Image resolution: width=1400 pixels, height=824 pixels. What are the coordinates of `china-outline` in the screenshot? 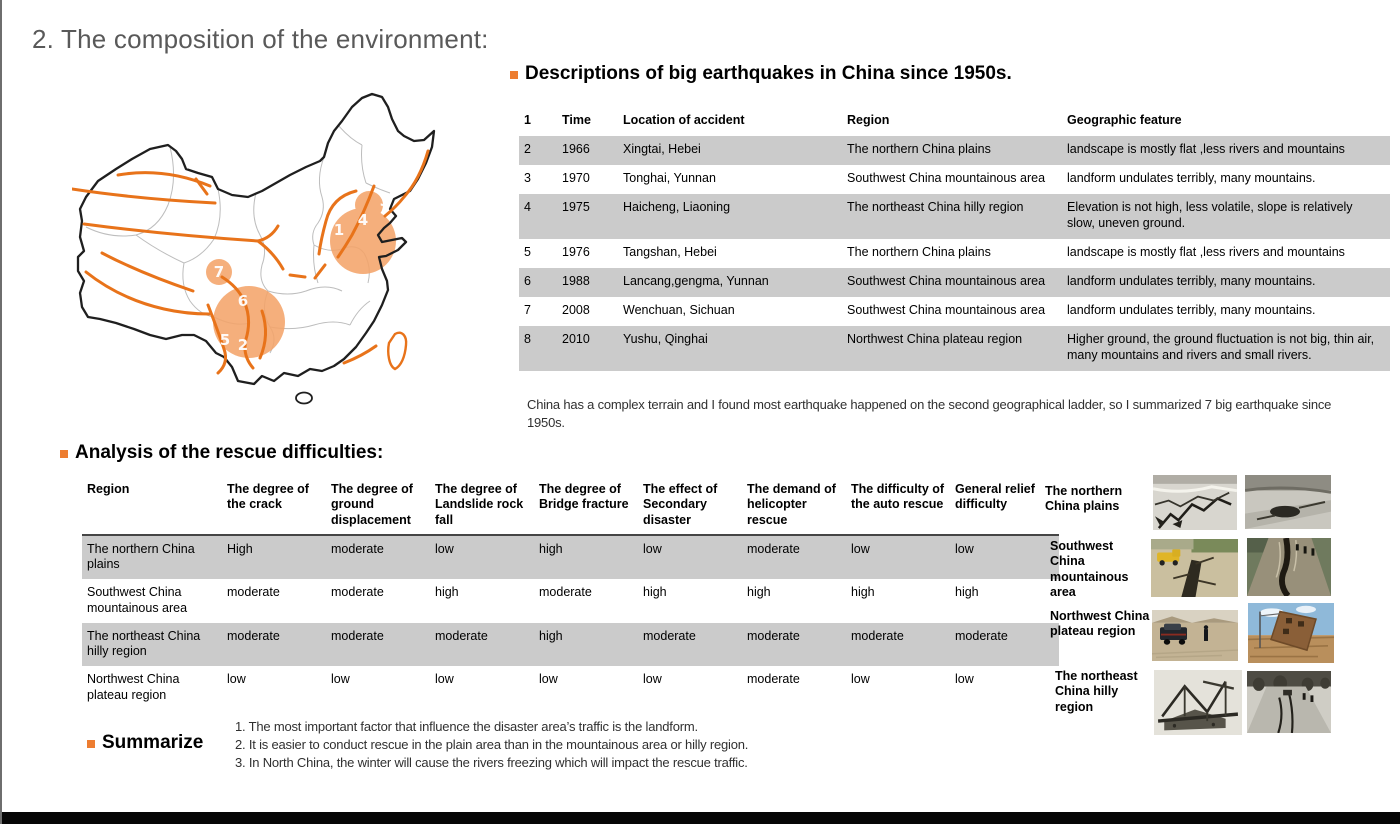 It's located at (256, 239).